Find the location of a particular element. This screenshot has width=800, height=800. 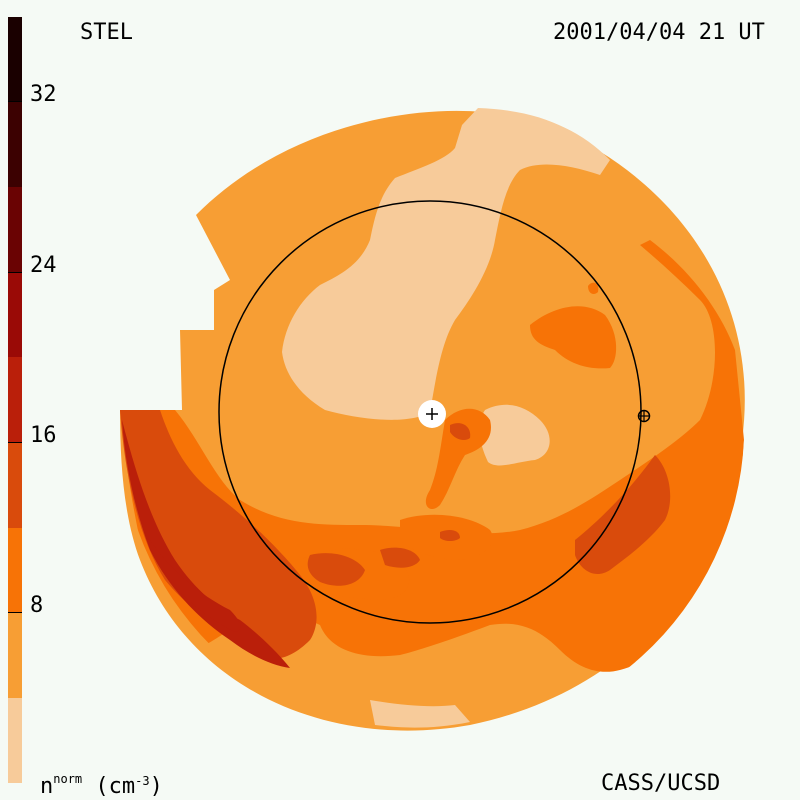

colorbar-tick-label: 24 is located at coordinates (43, 265).